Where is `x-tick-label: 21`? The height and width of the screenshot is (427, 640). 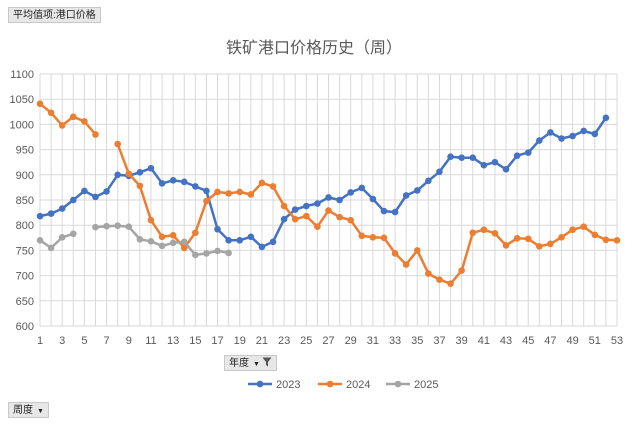
x-tick-label: 21 is located at coordinates (262, 341).